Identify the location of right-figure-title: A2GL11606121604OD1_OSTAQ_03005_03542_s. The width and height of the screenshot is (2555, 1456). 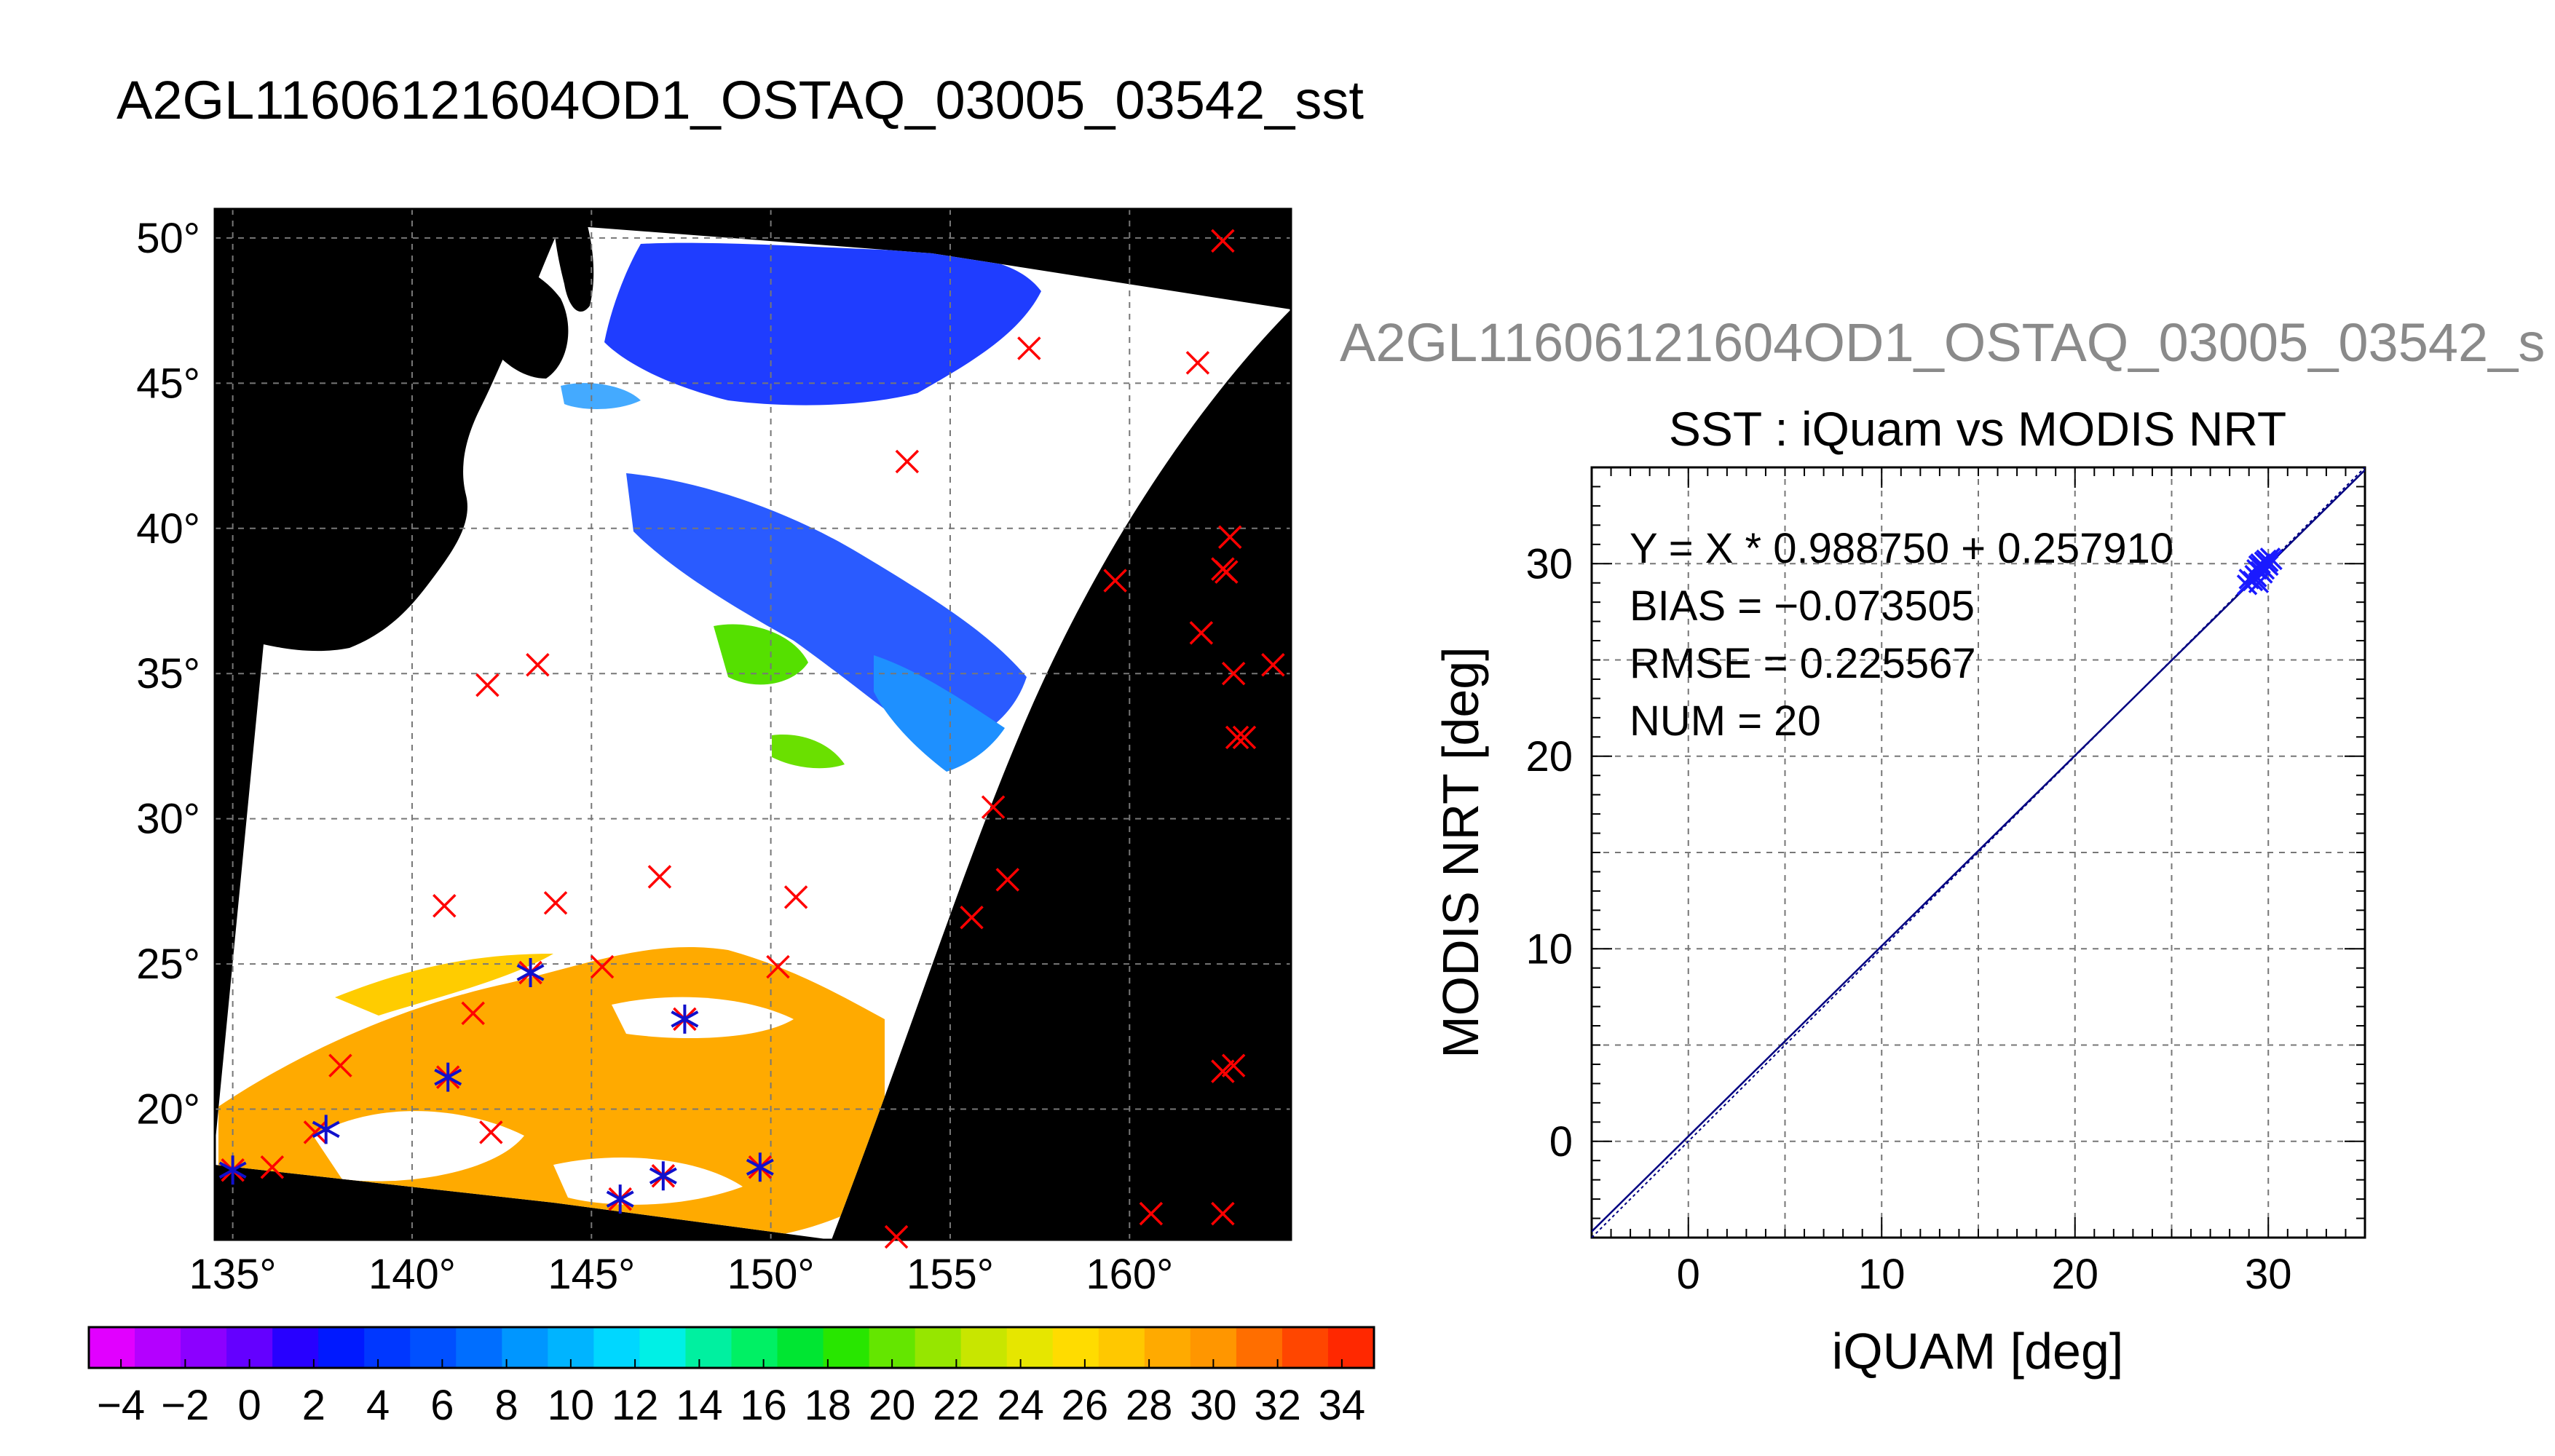
(1943, 342).